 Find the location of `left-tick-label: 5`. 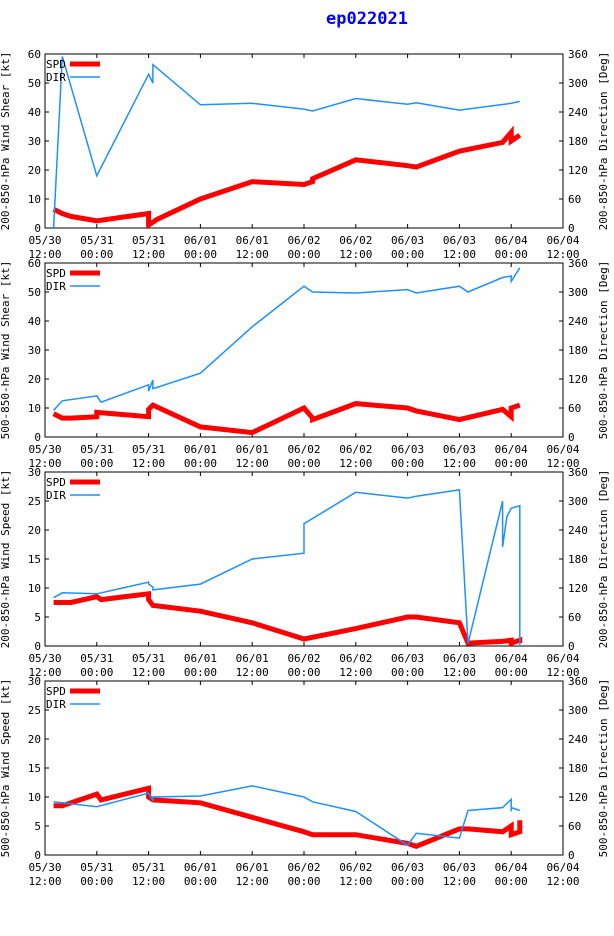

left-tick-label: 5 is located at coordinates (37, 617).